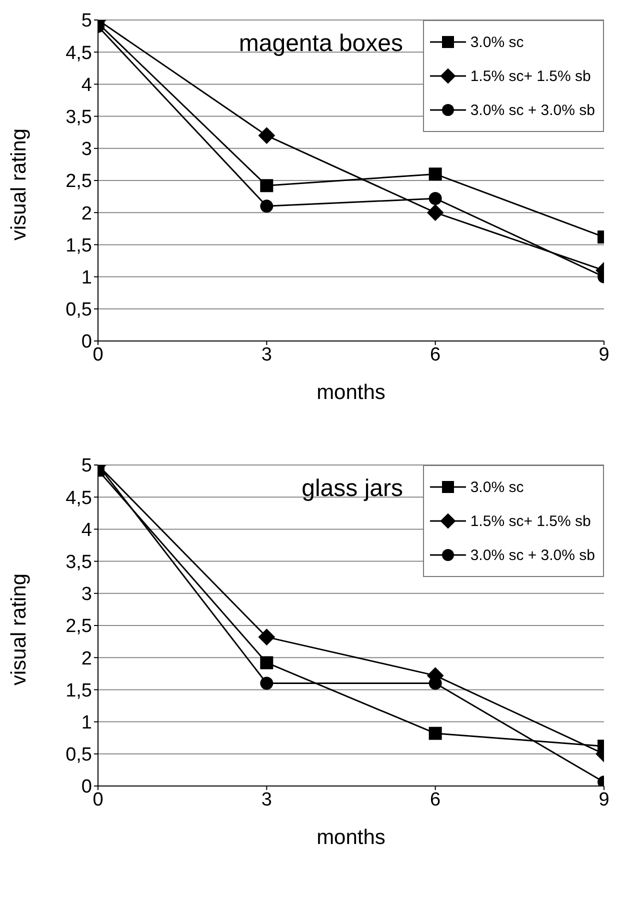 Image resolution: width=627 pixels, height=901 pixels. Describe the element at coordinates (320, 44) in the screenshot. I see `chart-title: magenta boxes` at that location.